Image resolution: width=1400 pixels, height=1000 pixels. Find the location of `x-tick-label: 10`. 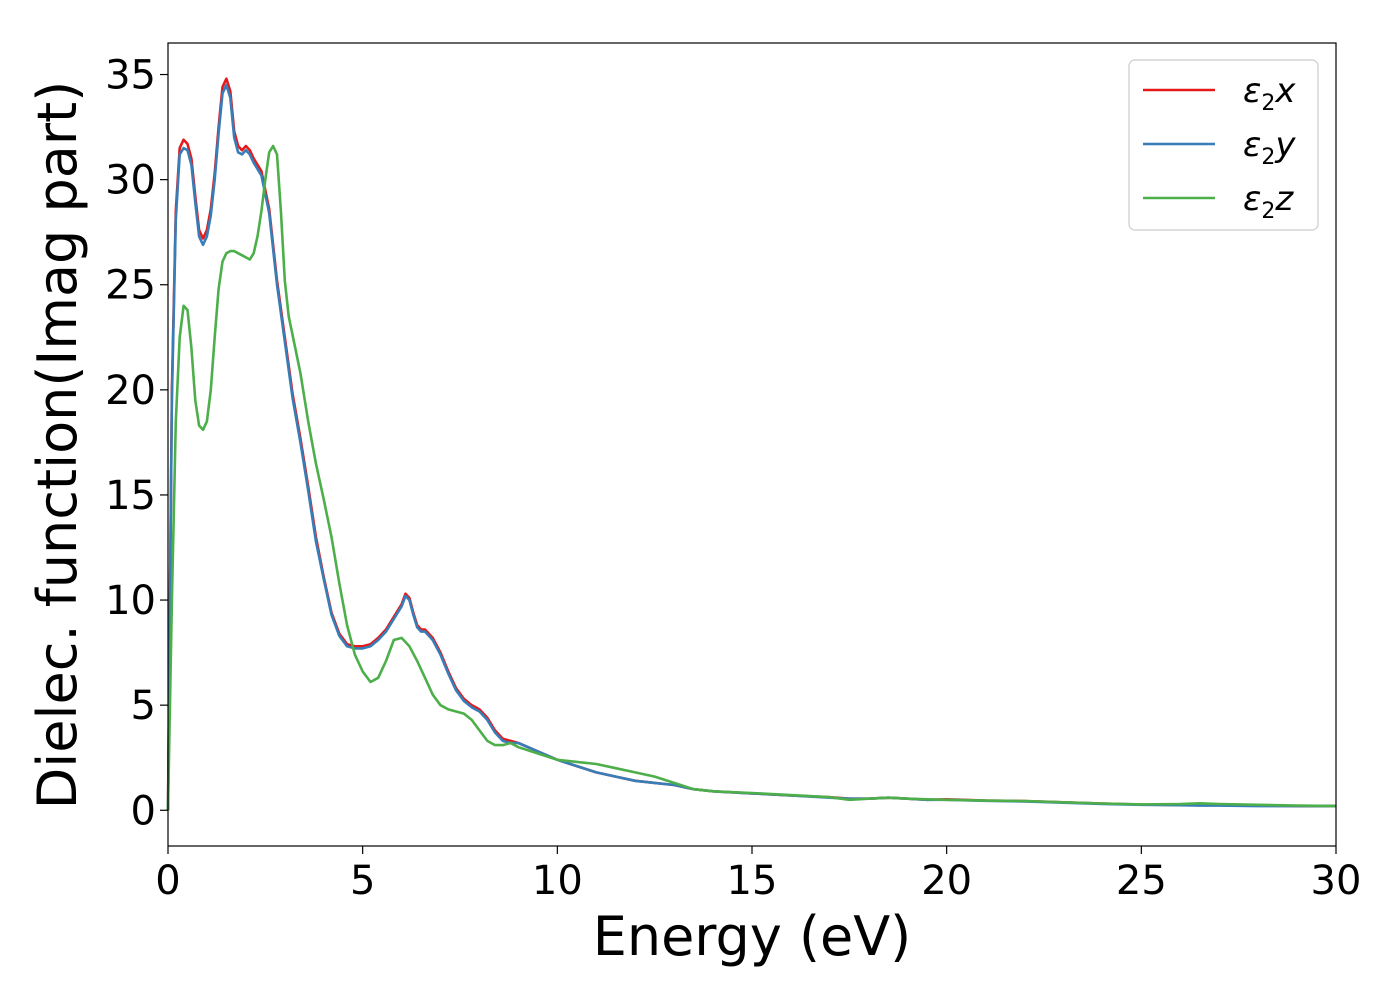

x-tick-label: 10 is located at coordinates (557, 881).